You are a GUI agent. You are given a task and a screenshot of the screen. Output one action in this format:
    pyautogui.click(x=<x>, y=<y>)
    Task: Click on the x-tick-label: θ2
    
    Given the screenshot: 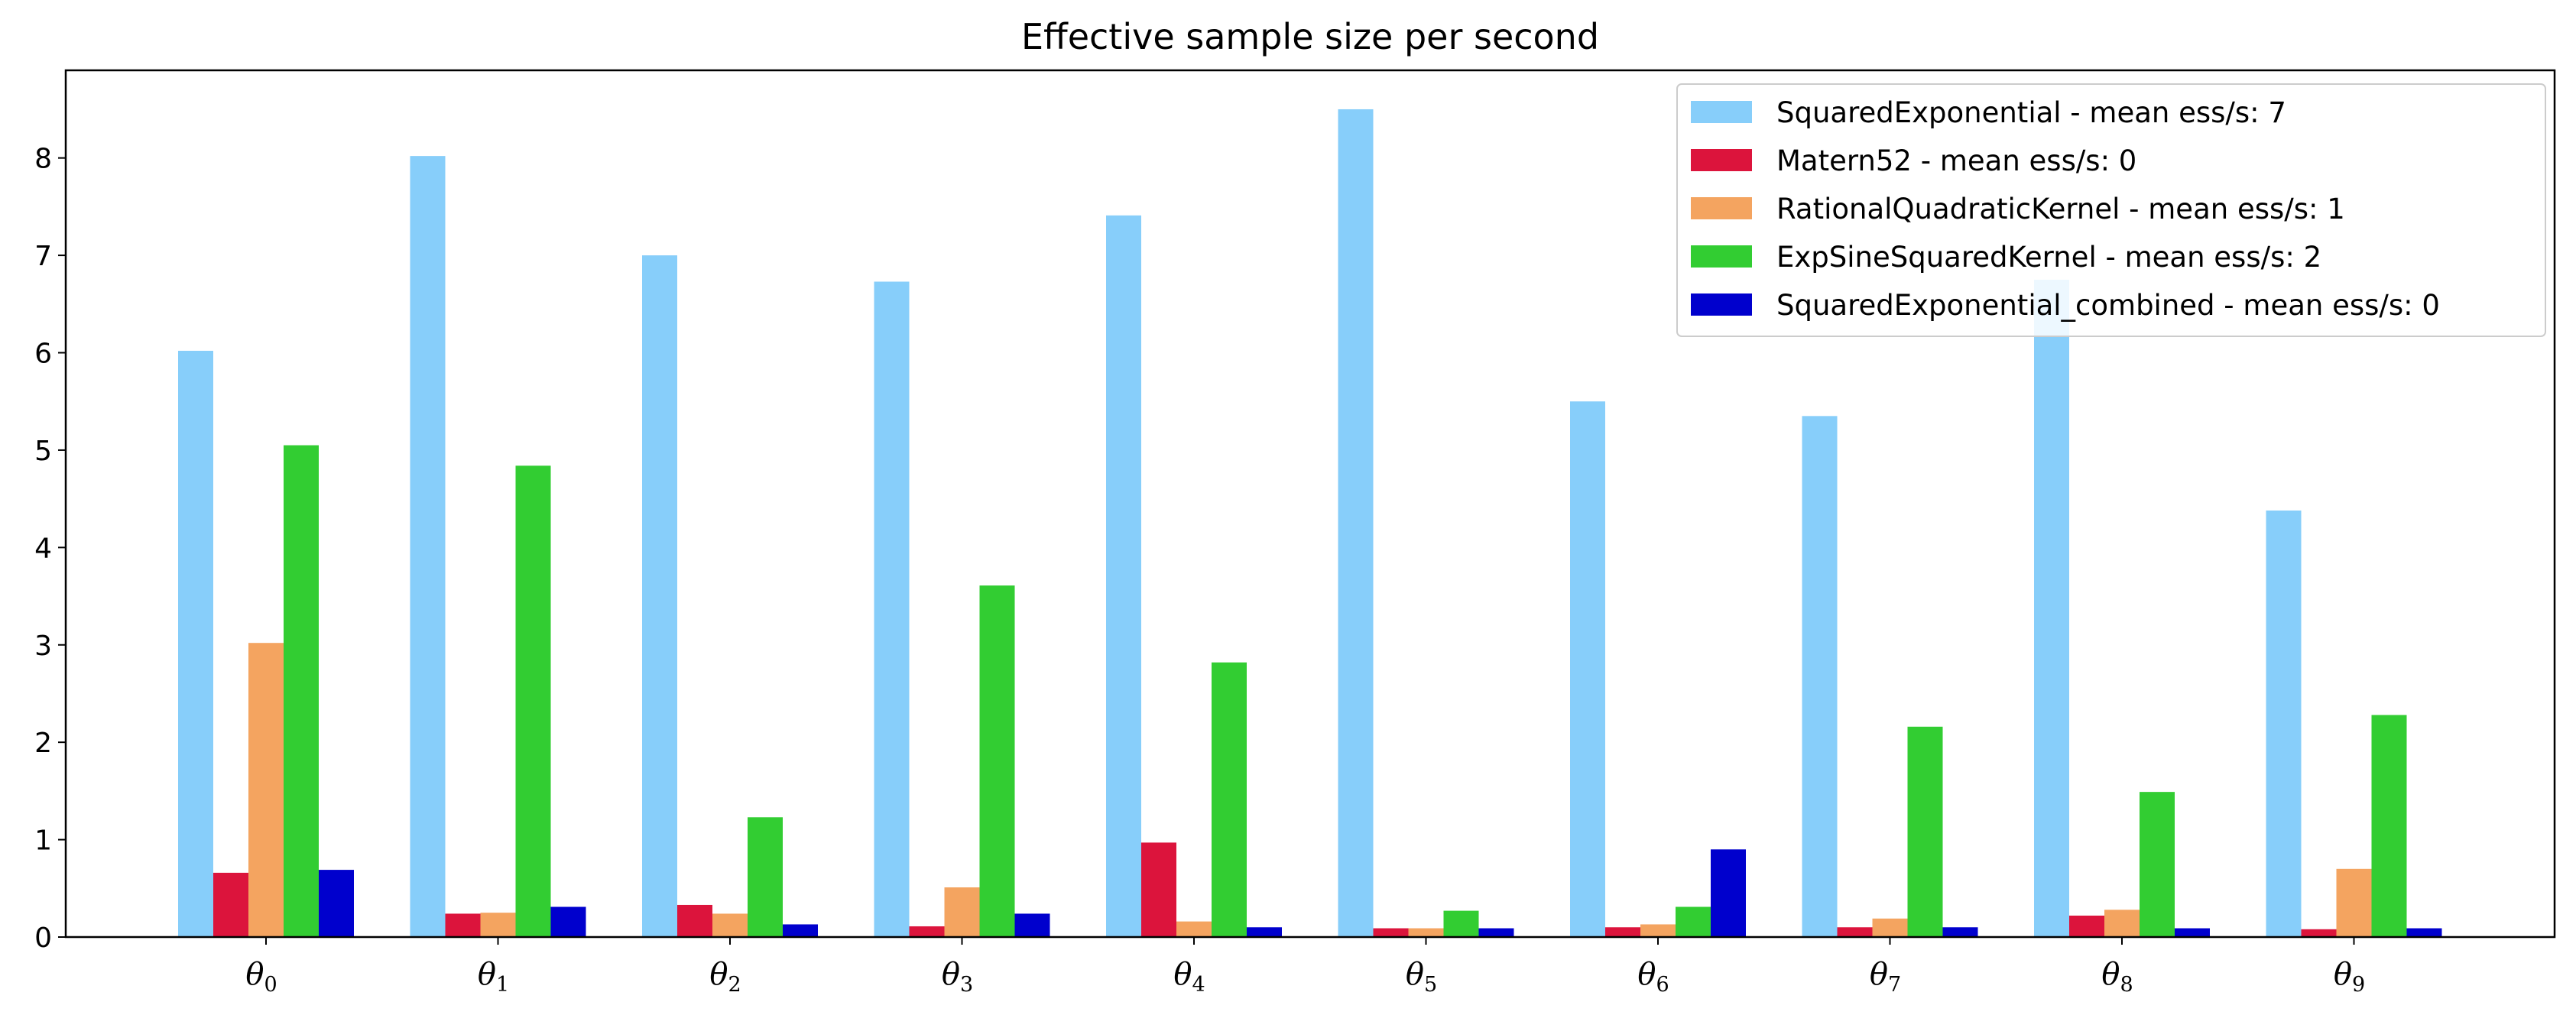 What is the action you would take?
    pyautogui.click(x=725, y=977)
    